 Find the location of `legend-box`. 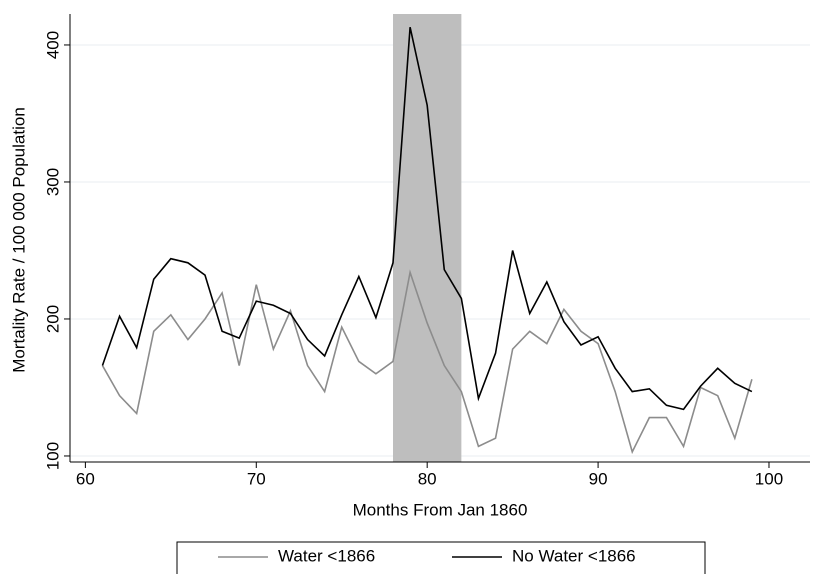

legend-box is located at coordinates (441, 557).